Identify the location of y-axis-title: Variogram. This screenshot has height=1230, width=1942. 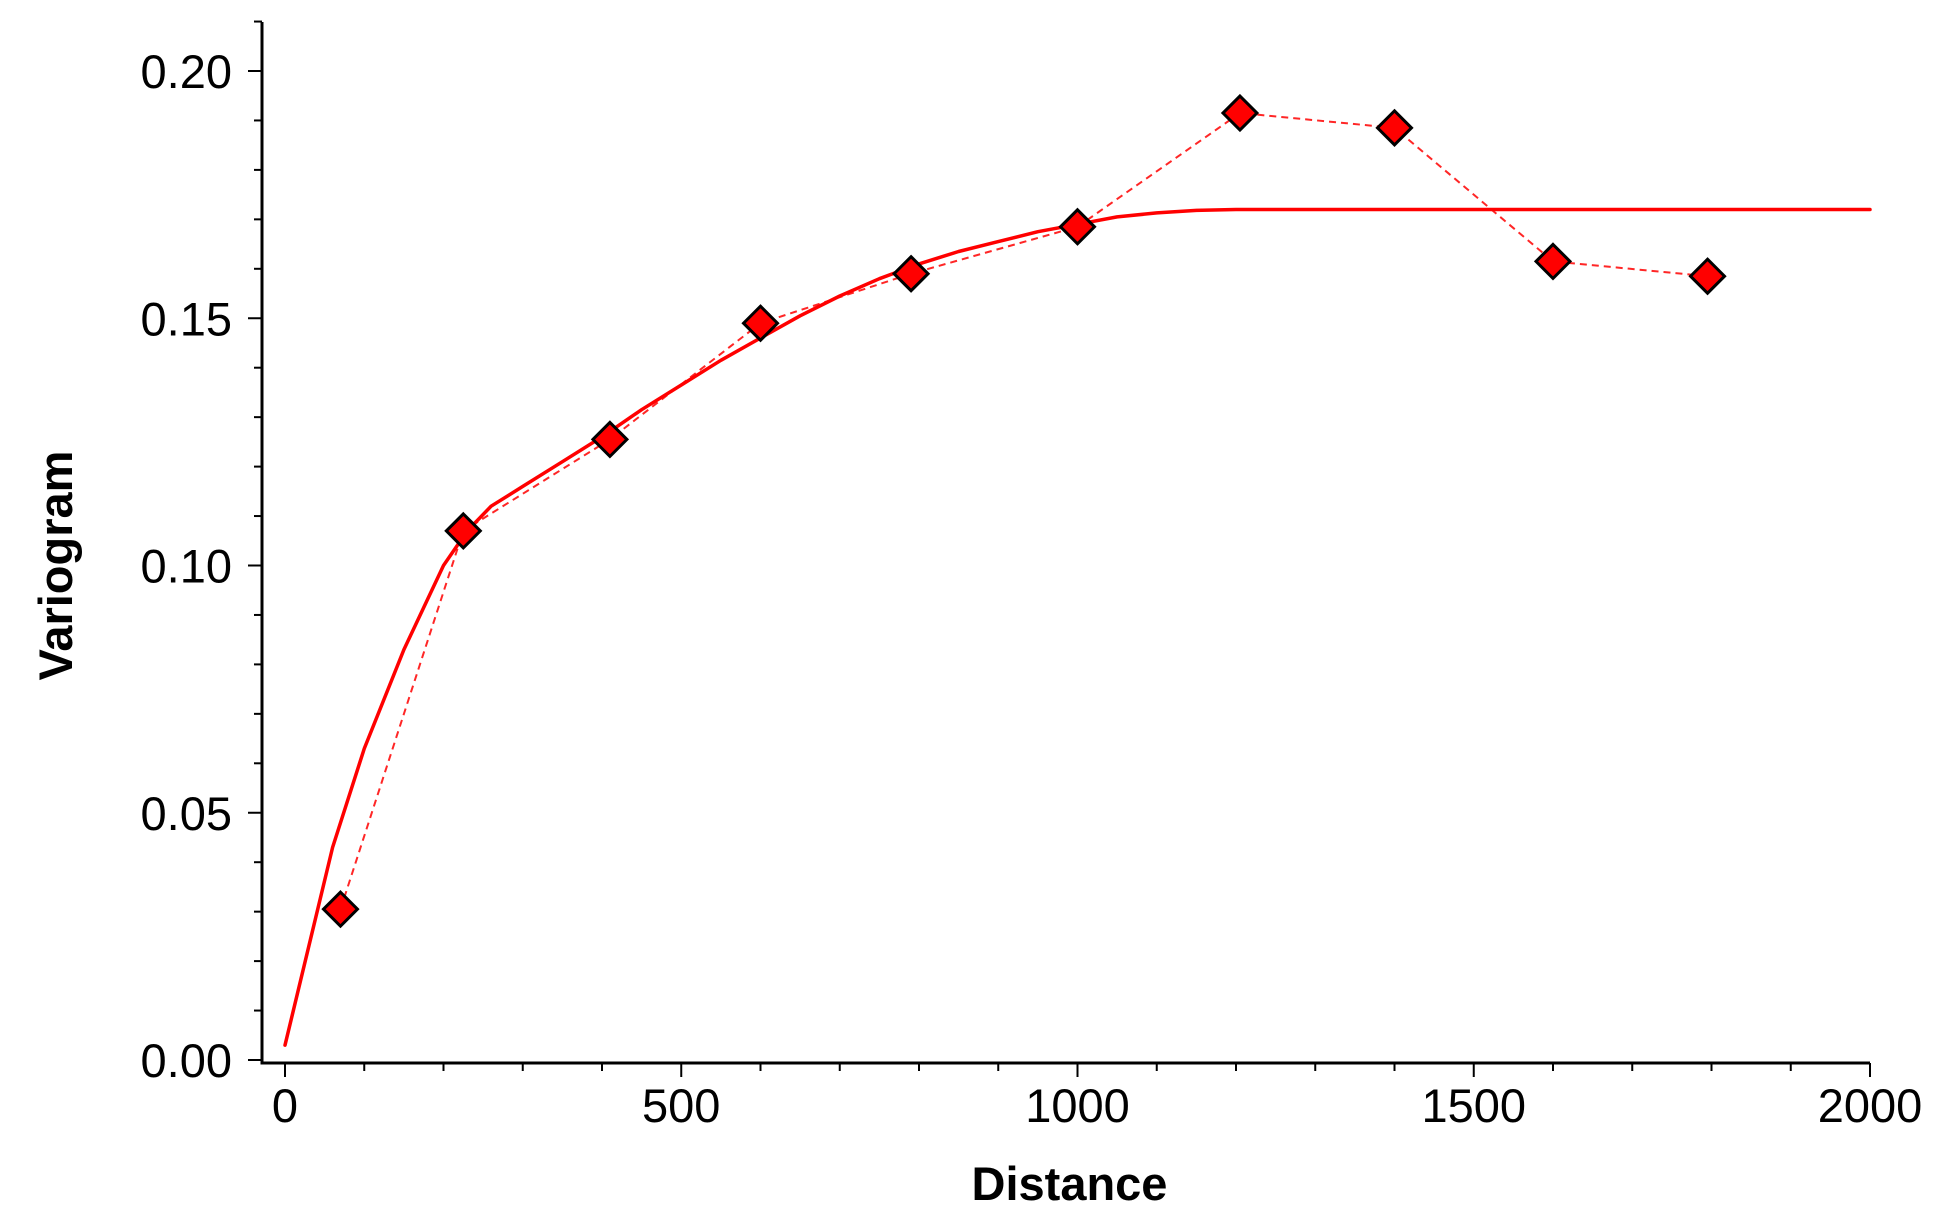
(55, 566).